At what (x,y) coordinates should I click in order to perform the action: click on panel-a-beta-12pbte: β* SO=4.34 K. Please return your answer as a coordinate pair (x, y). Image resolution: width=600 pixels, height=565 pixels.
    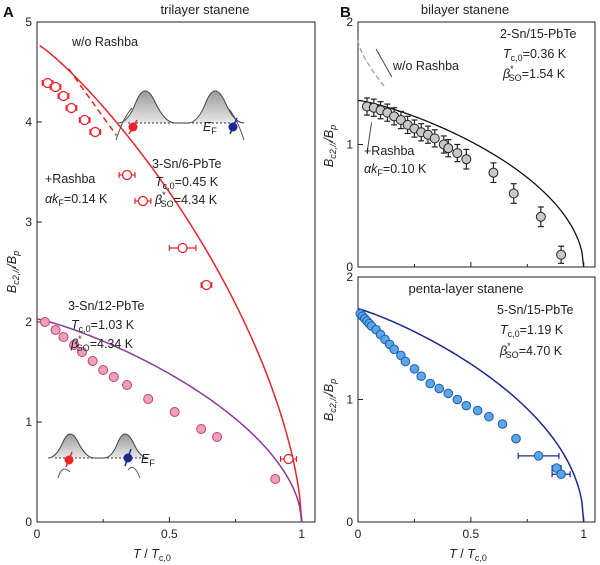
    Looking at the image, I should click on (102, 343).